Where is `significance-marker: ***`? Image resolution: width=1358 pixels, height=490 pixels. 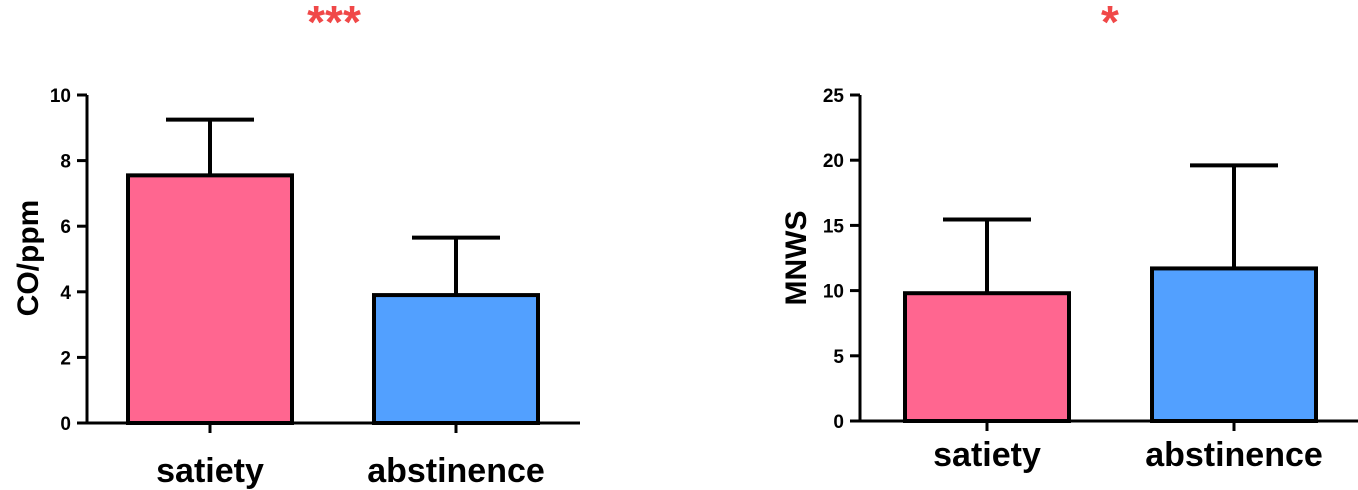 significance-marker: *** is located at coordinates (334, 24).